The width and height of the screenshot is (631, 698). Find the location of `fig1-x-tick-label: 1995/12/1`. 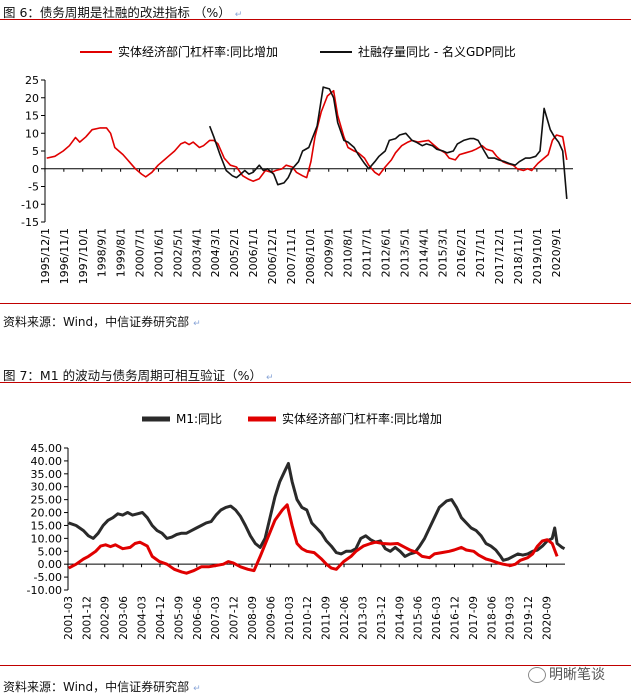

fig1-x-tick-label: 1995/12/1 is located at coordinates (45, 256).